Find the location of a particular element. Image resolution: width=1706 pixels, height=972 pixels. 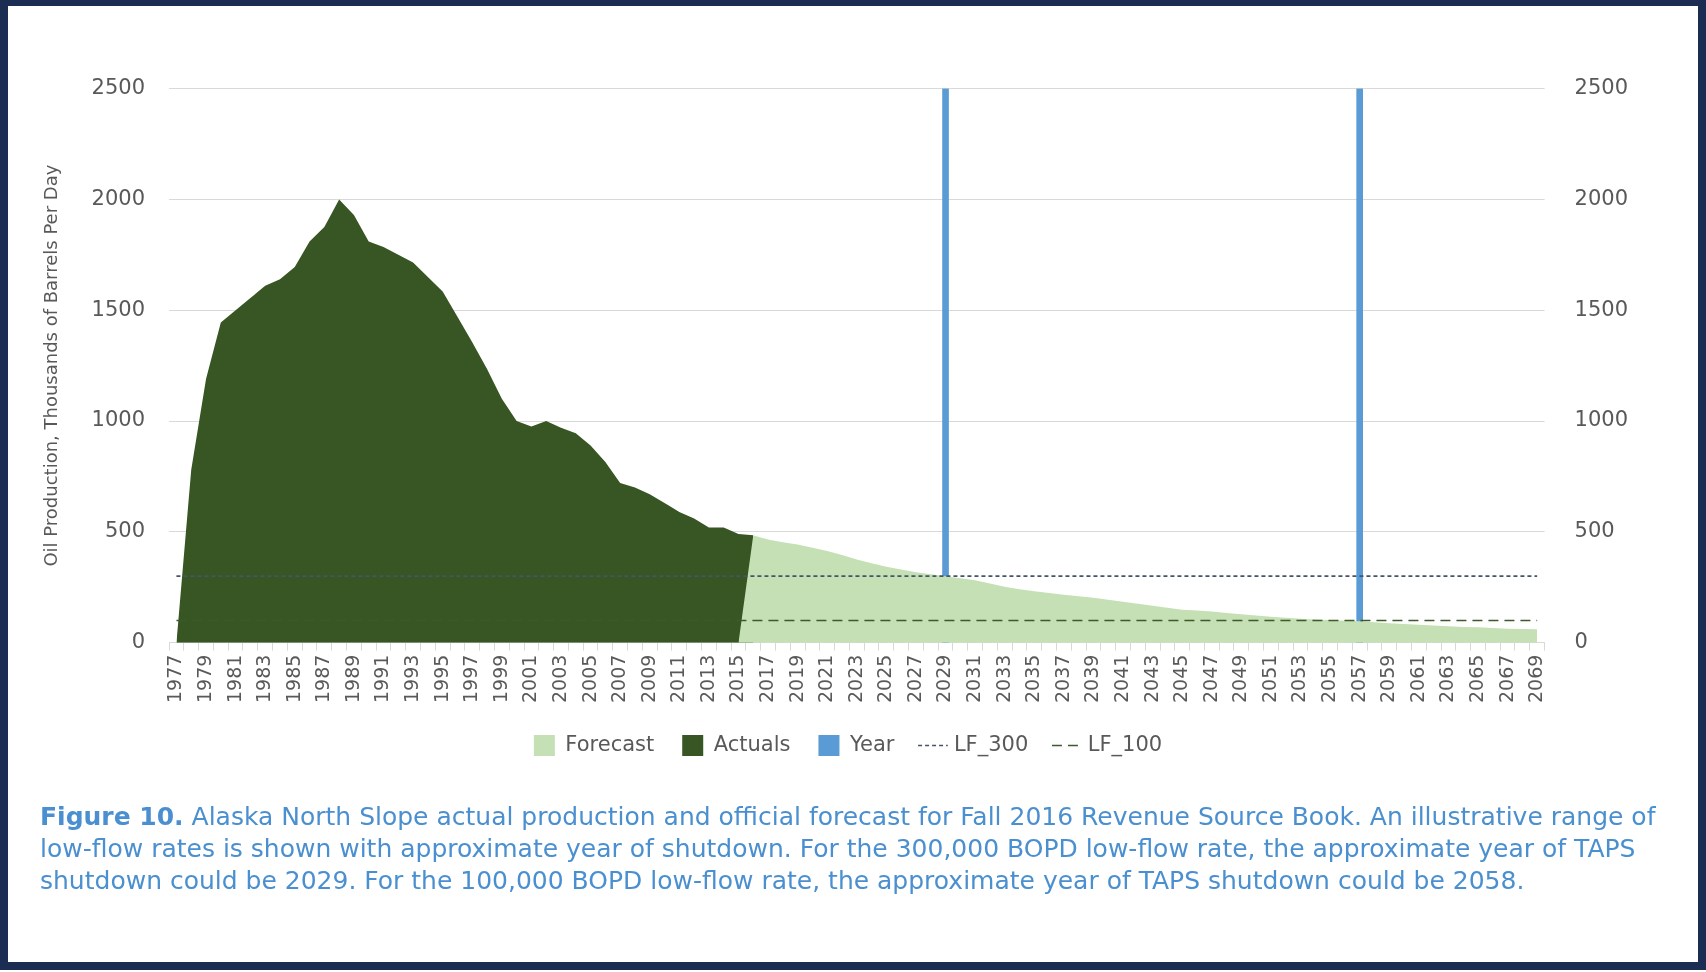

x-tick-label: 2021 is located at coordinates (825, 679).